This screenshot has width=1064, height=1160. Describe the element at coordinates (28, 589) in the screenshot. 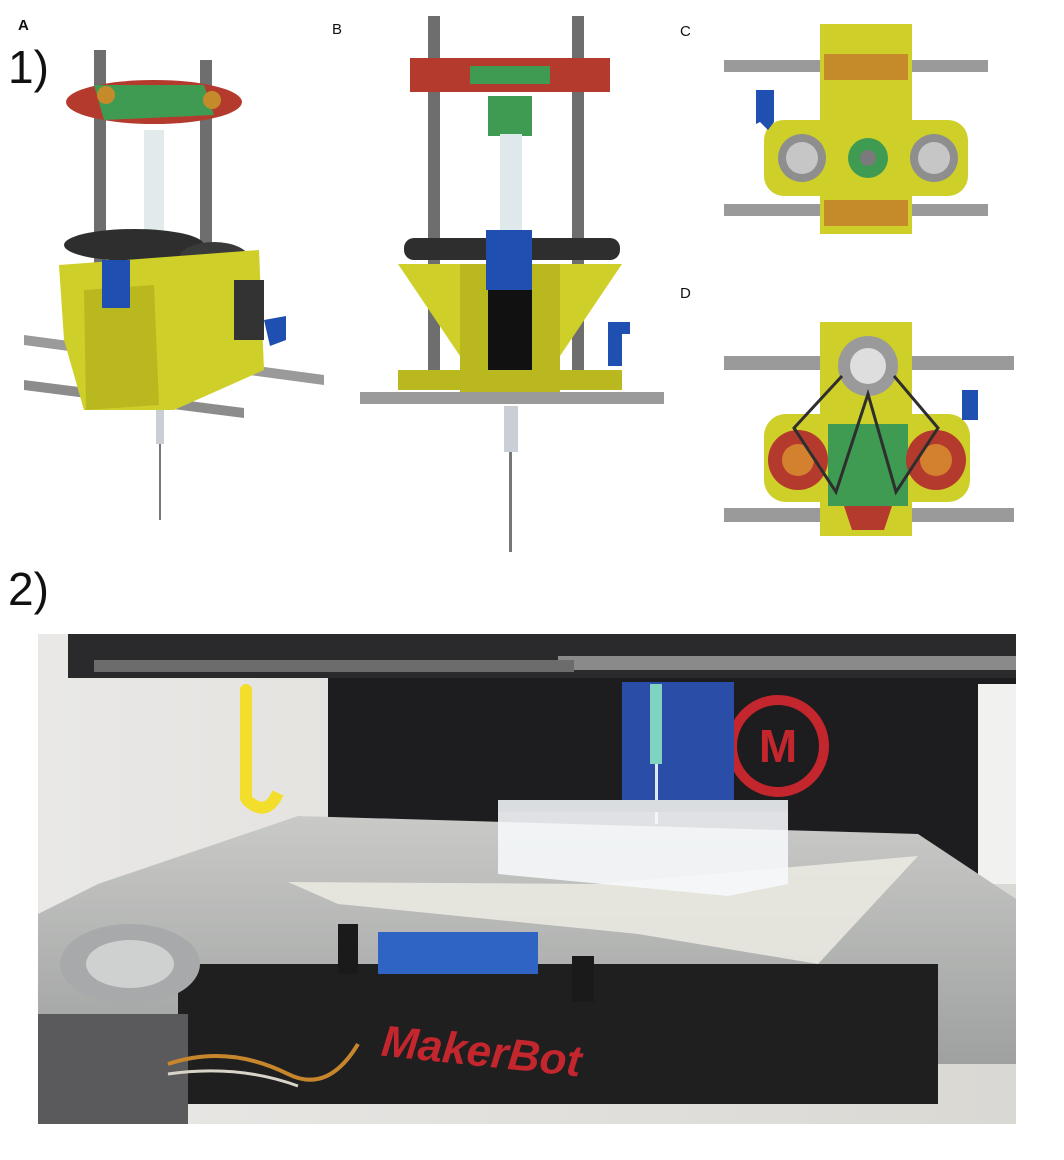

I see `part-2-label: 2)` at that location.